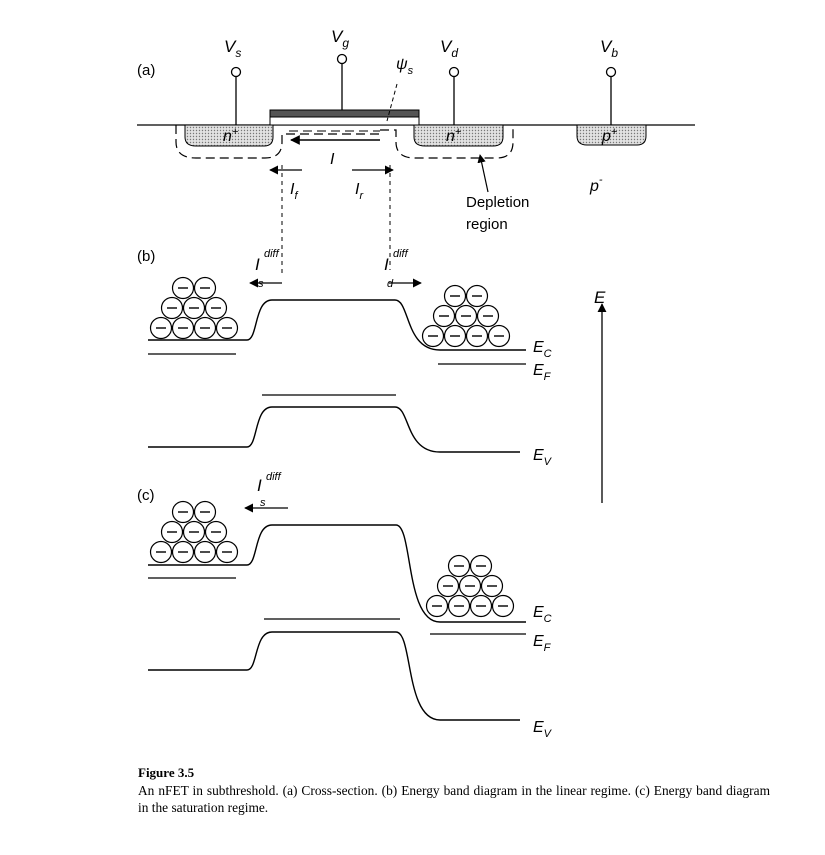 The width and height of the screenshot is (825, 855). Describe the element at coordinates (294, 191) in the screenshot. I see `forward-current-label: If` at that location.